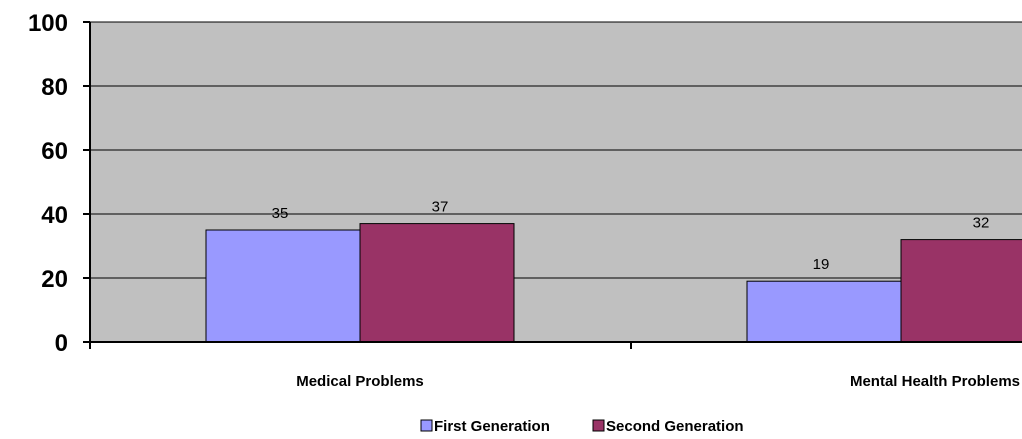 This screenshot has height=439, width=1022. Describe the element at coordinates (54, 151) in the screenshot. I see `y-tick-label: 60` at that location.